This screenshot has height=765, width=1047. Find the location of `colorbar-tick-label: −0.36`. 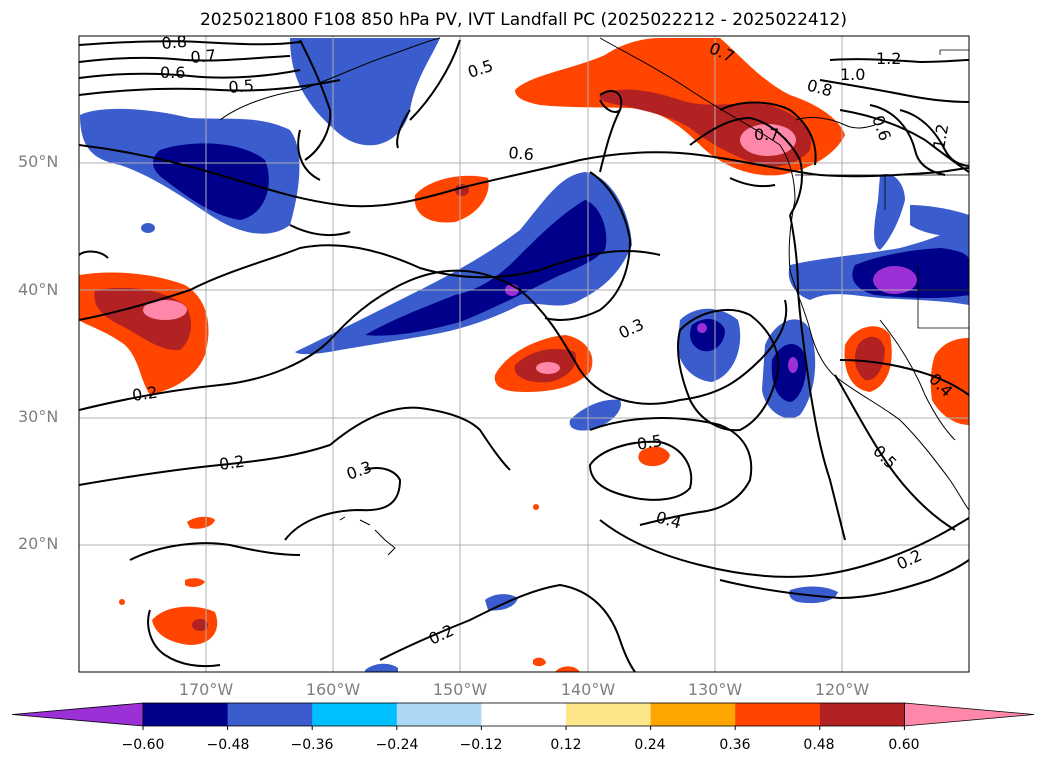

colorbar-tick-label: −0.36 is located at coordinates (312, 745).